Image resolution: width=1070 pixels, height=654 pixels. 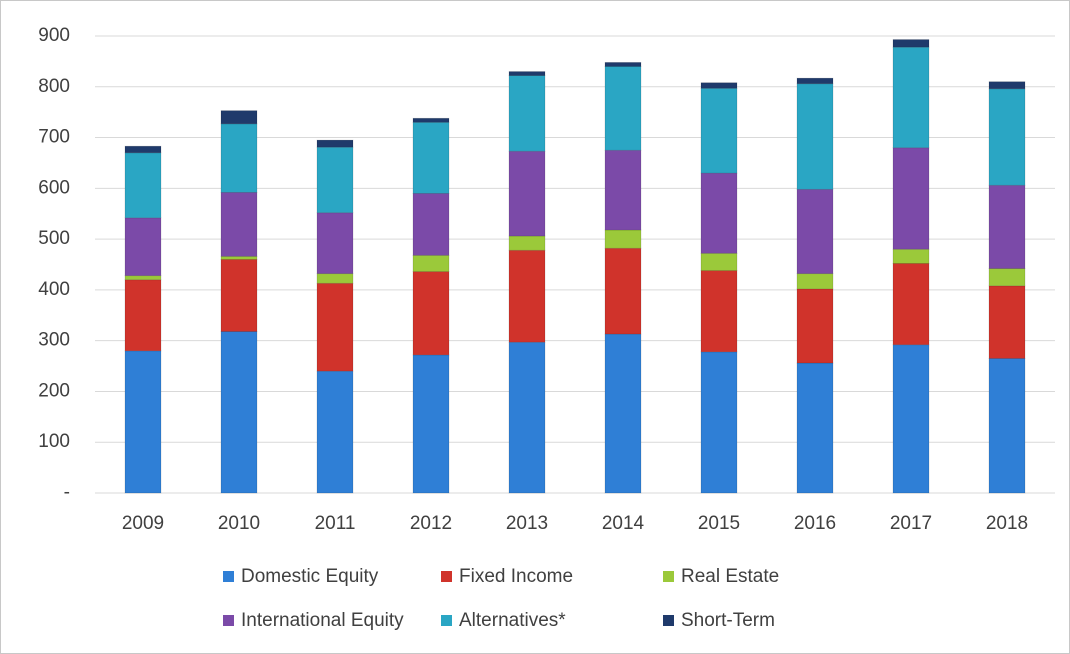 I want to click on y-tick-label: 700, so click(x=54, y=137).